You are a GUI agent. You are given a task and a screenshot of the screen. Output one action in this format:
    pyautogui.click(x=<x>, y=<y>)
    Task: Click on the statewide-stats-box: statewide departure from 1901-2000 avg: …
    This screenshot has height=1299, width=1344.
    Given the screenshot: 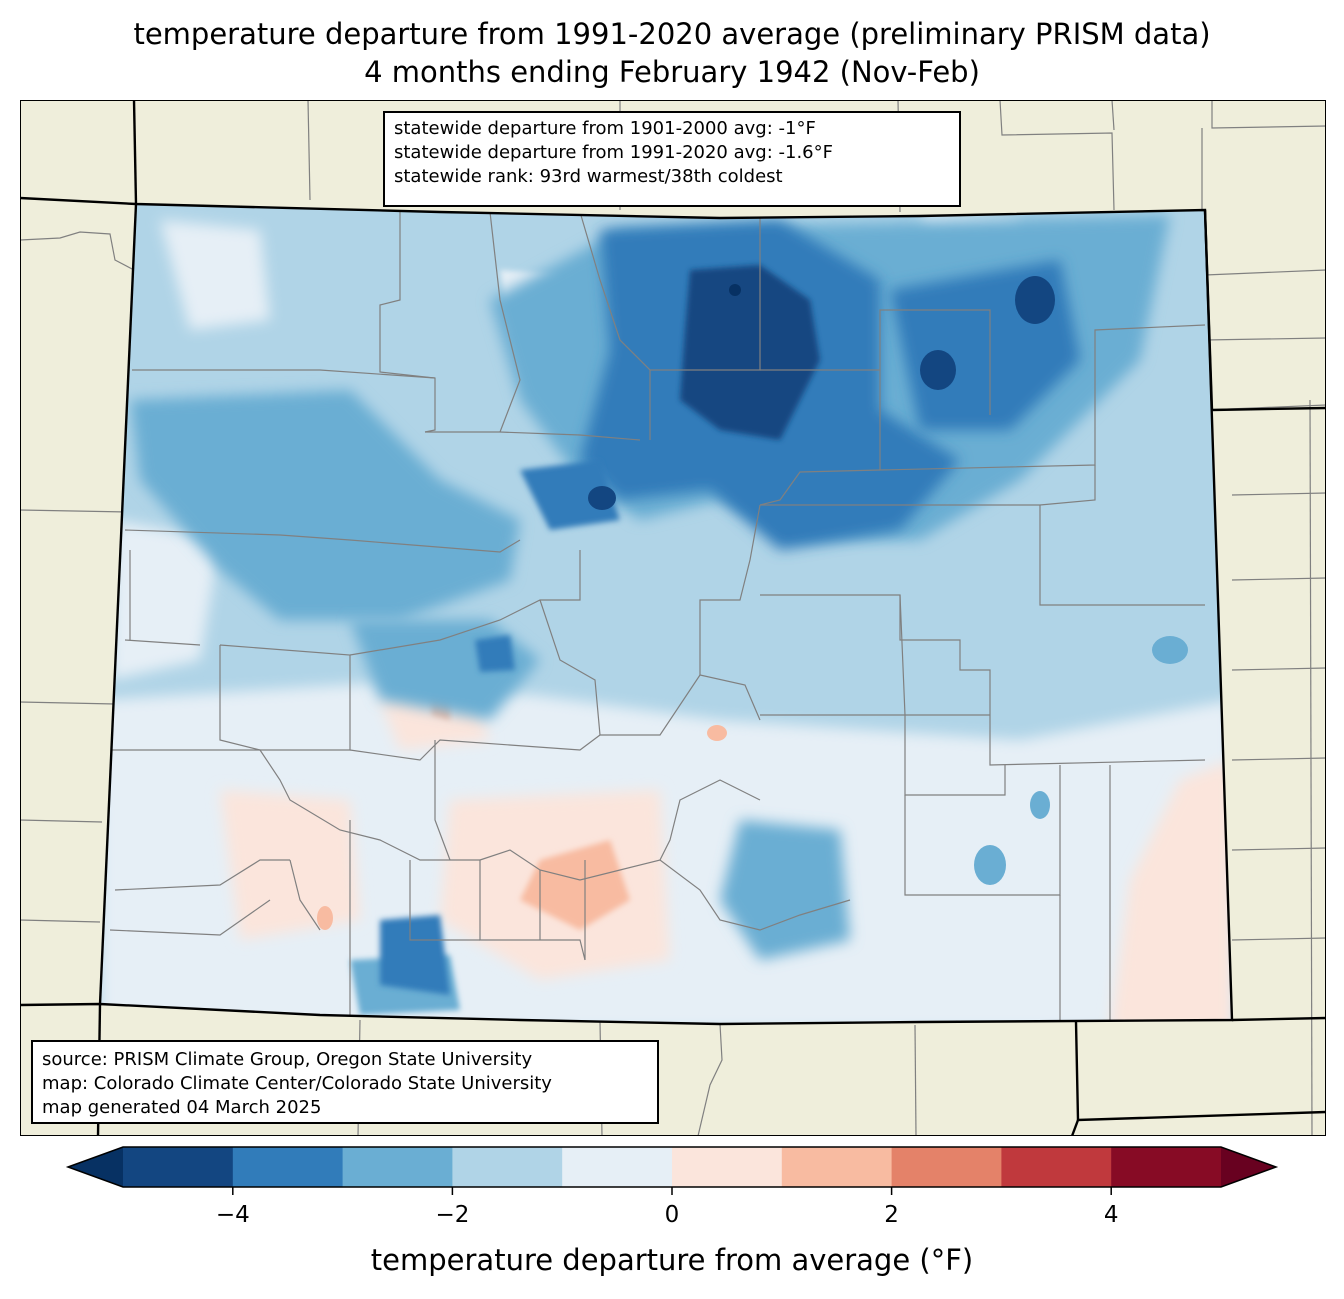 What is the action you would take?
    pyautogui.click(x=672, y=159)
    